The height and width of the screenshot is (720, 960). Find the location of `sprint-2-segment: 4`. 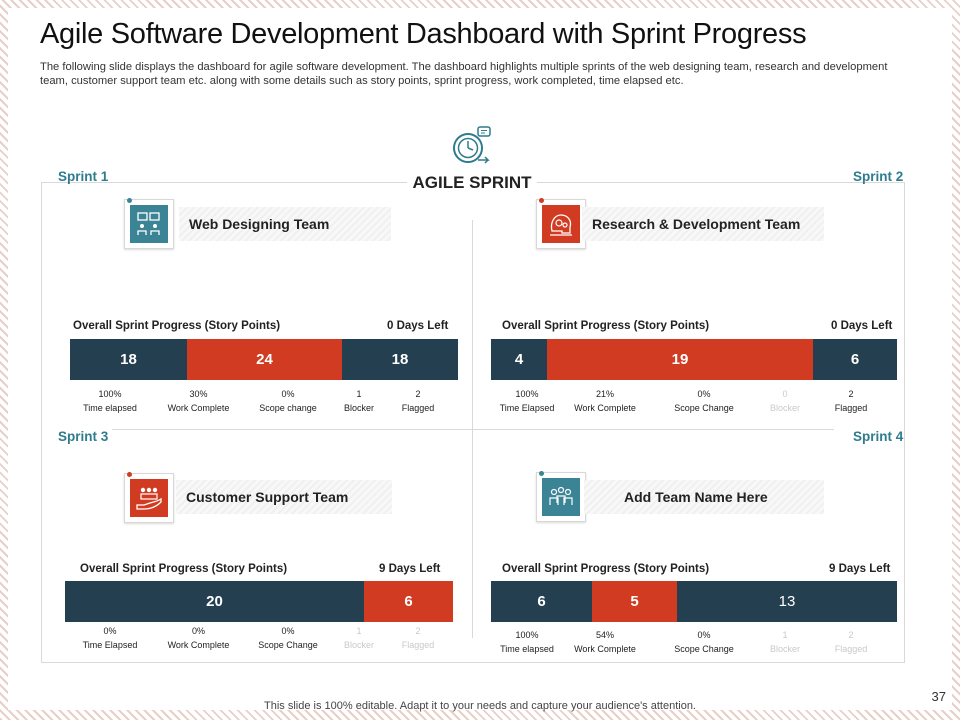

sprint-2-segment: 4 is located at coordinates (519, 359).